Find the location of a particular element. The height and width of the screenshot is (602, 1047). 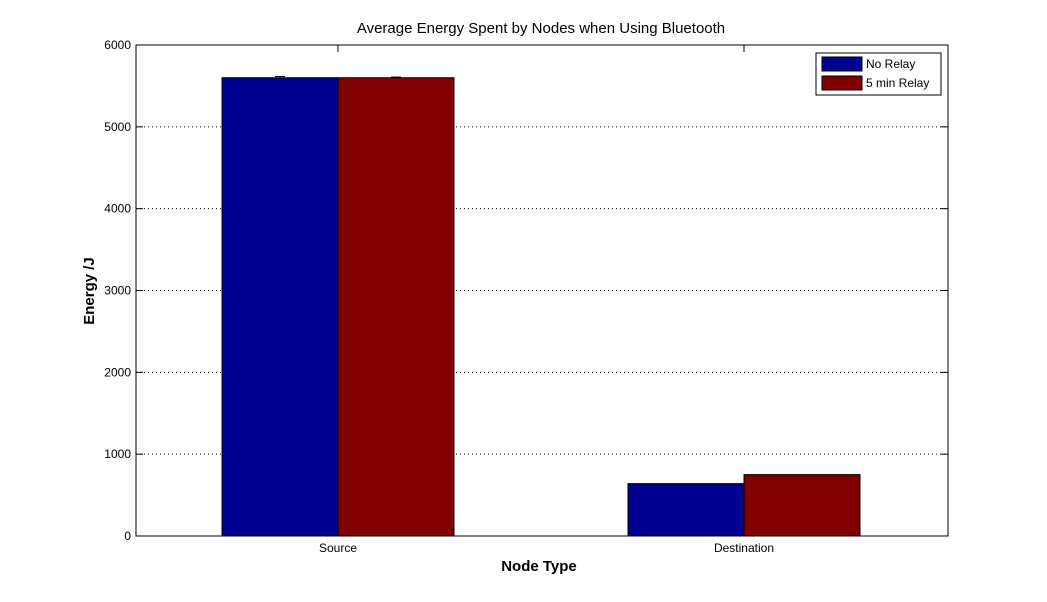

y-tick-label: 4000 is located at coordinates (117, 209).